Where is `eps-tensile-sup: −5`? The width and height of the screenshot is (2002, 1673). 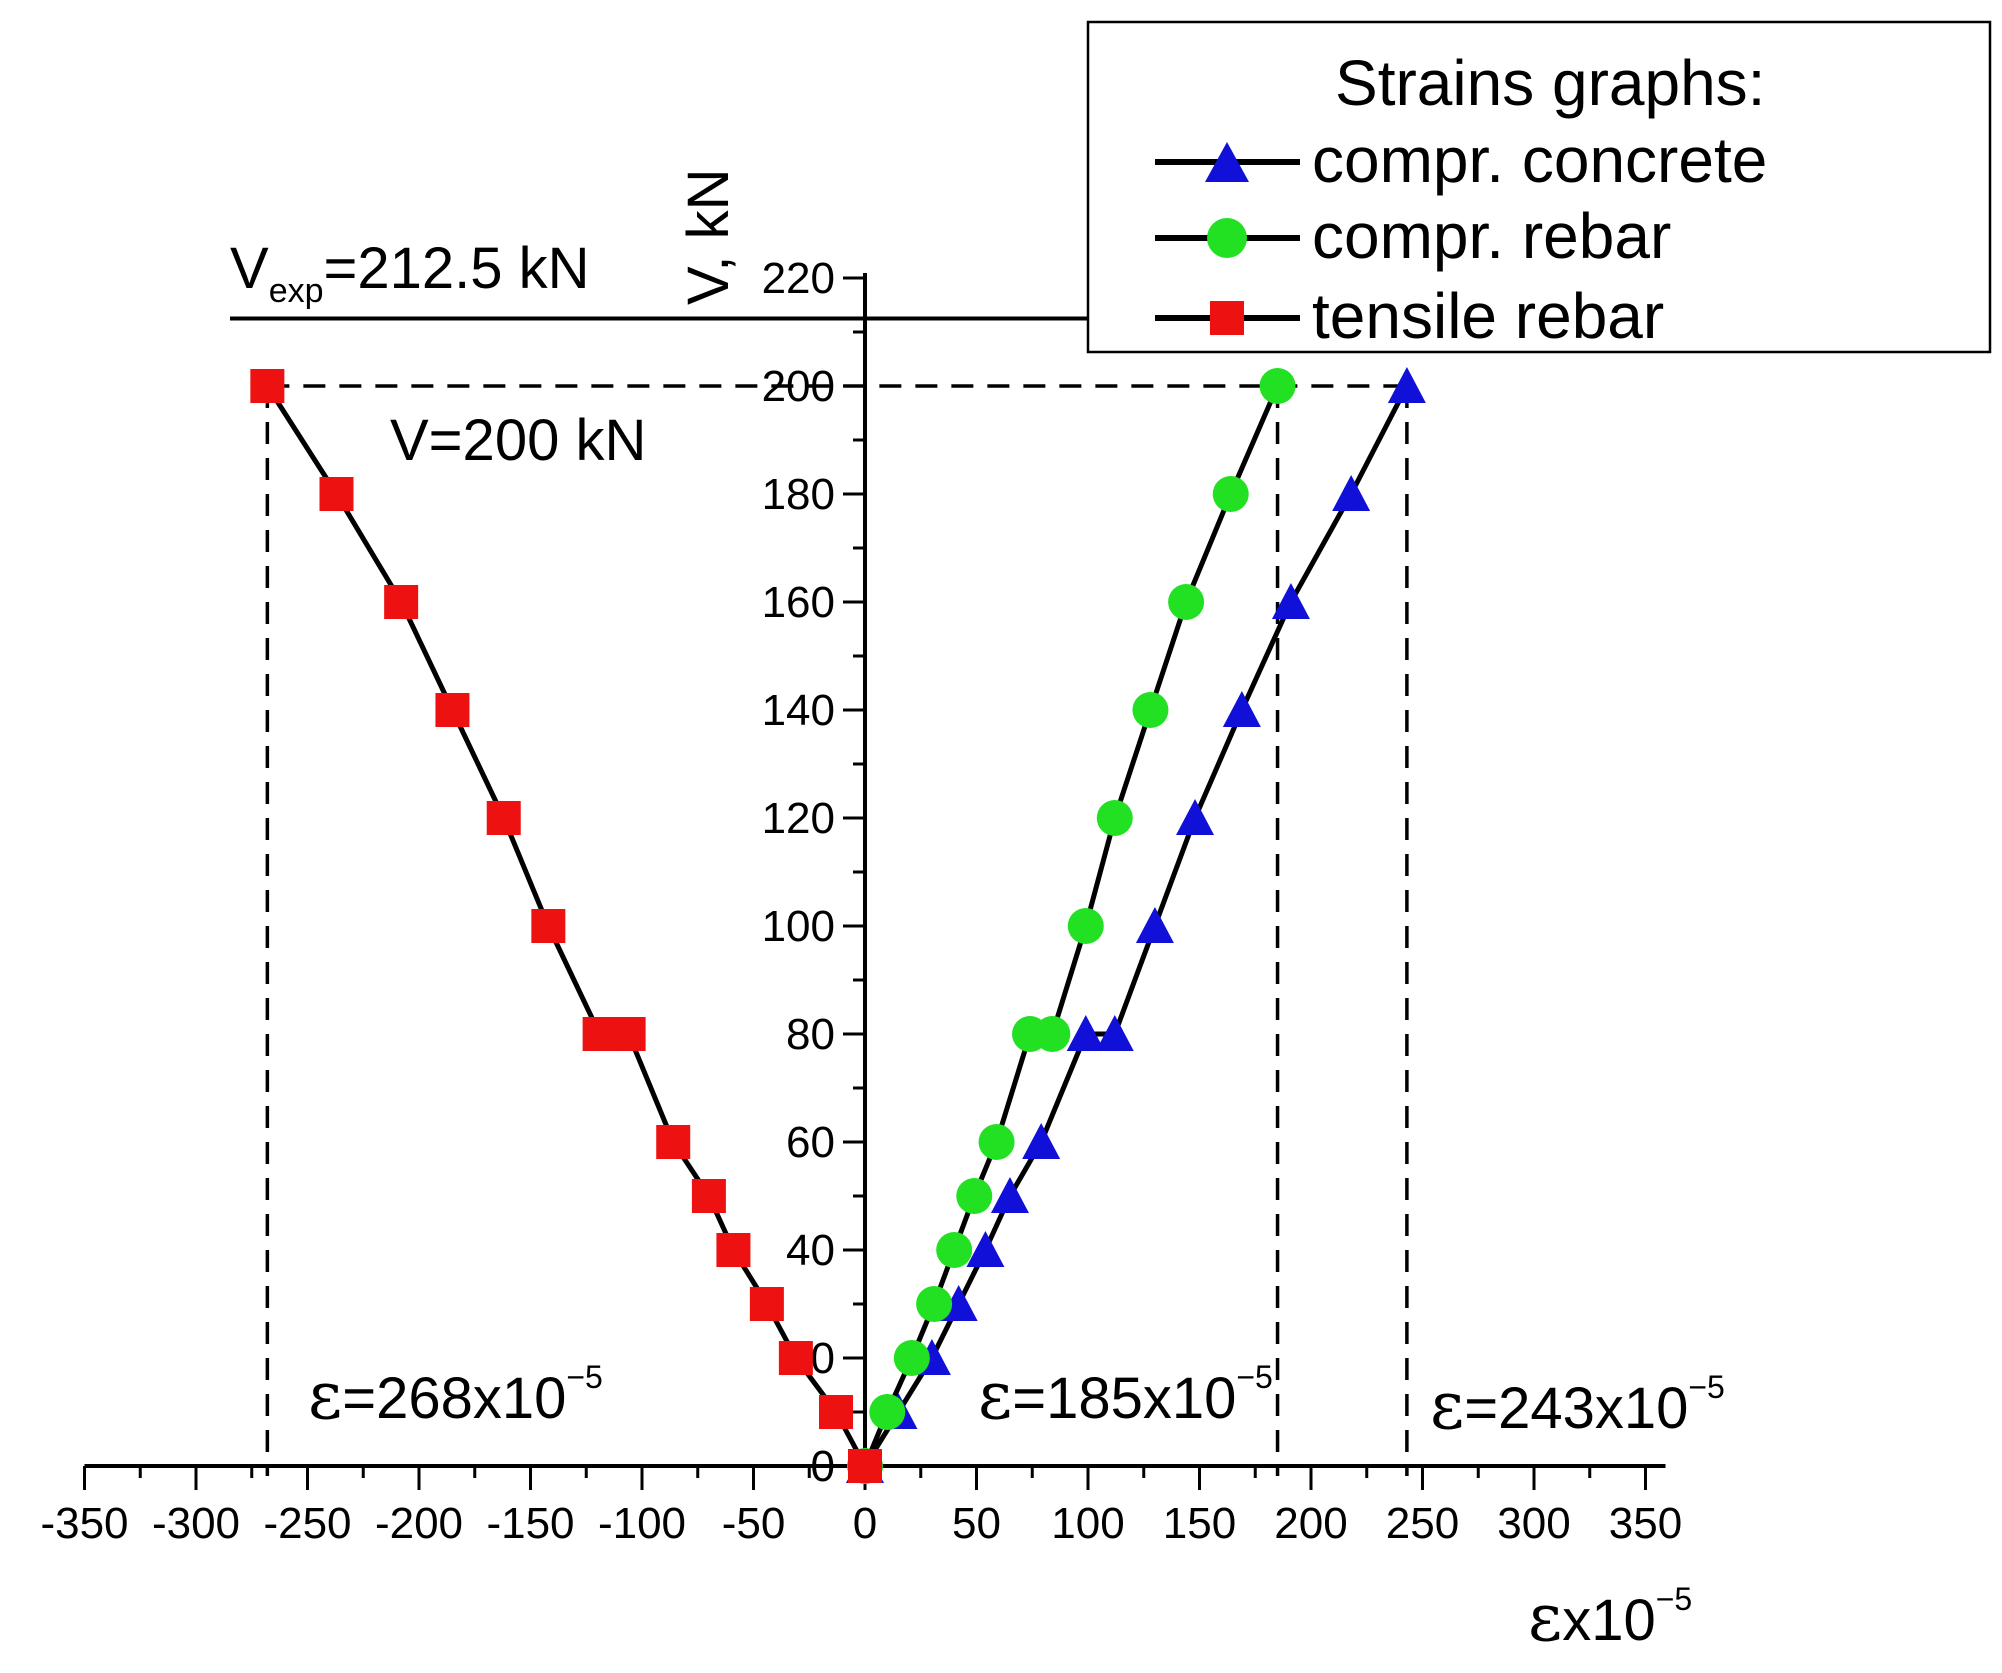 eps-tensile-sup: −5 is located at coordinates (584, 1377).